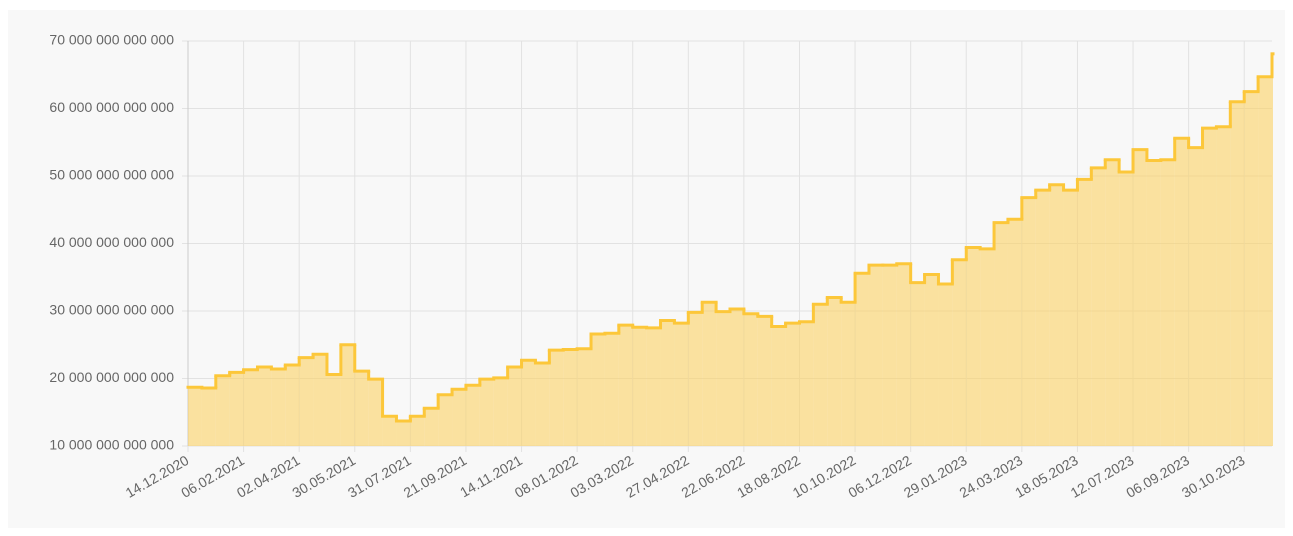  Describe the element at coordinates (111, 175) in the screenshot. I see `y-tick-label: 50 000 000 000 000` at that location.